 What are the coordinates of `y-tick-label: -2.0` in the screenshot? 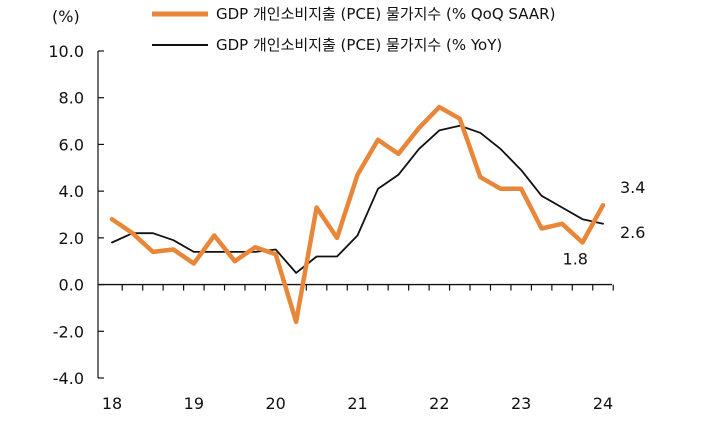 It's located at (68, 331).